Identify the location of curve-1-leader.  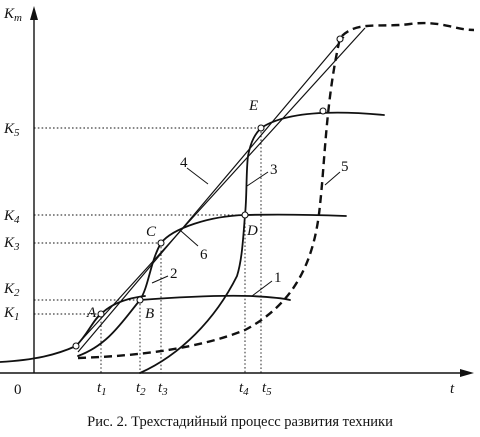
(262, 288).